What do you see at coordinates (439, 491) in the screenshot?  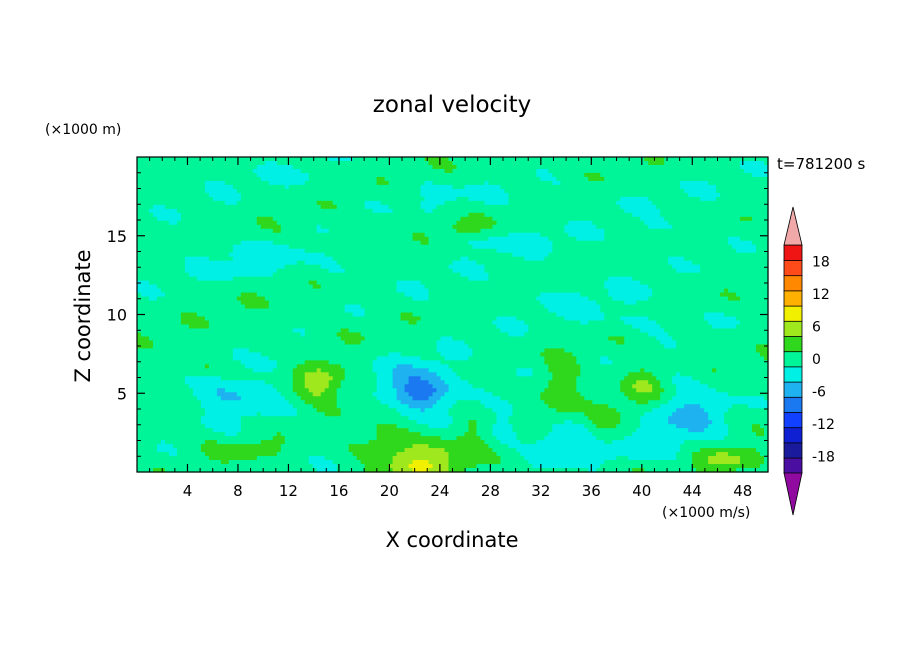 I see `x-tick-label: 24` at bounding box center [439, 491].